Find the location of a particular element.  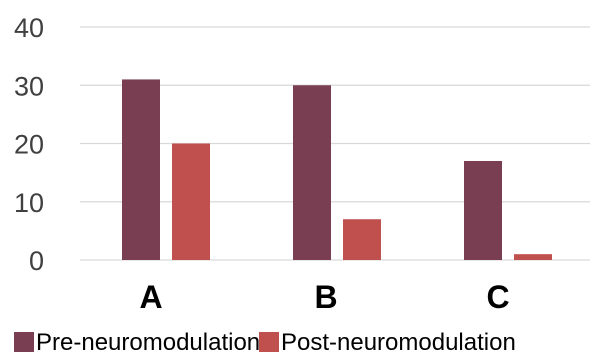

category-label-a: A is located at coordinates (150, 297).